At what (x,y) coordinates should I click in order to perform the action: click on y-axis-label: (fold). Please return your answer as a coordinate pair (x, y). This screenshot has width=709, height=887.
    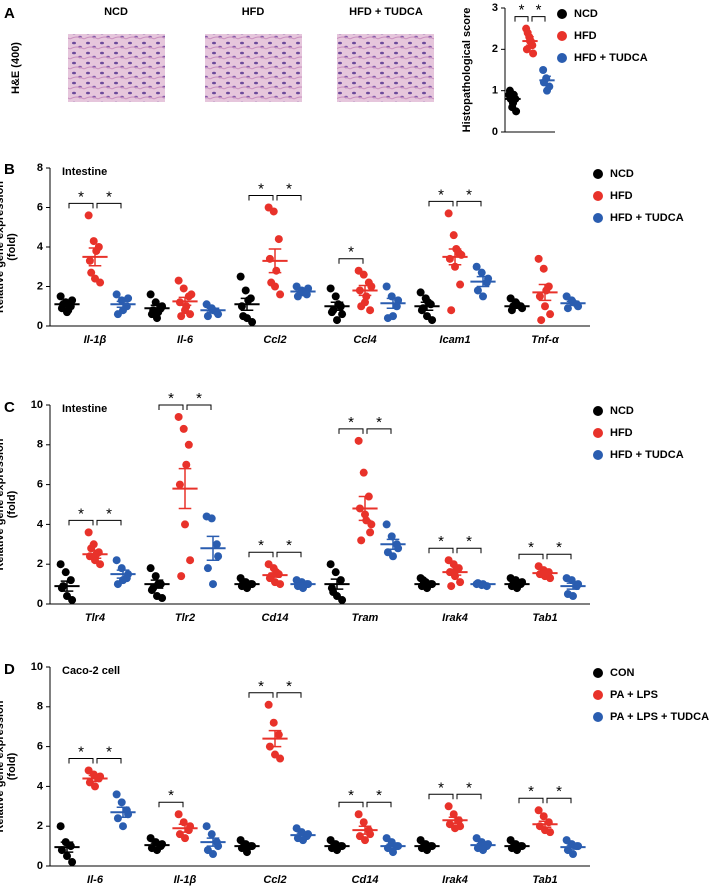
    Looking at the image, I should click on (12, 504).